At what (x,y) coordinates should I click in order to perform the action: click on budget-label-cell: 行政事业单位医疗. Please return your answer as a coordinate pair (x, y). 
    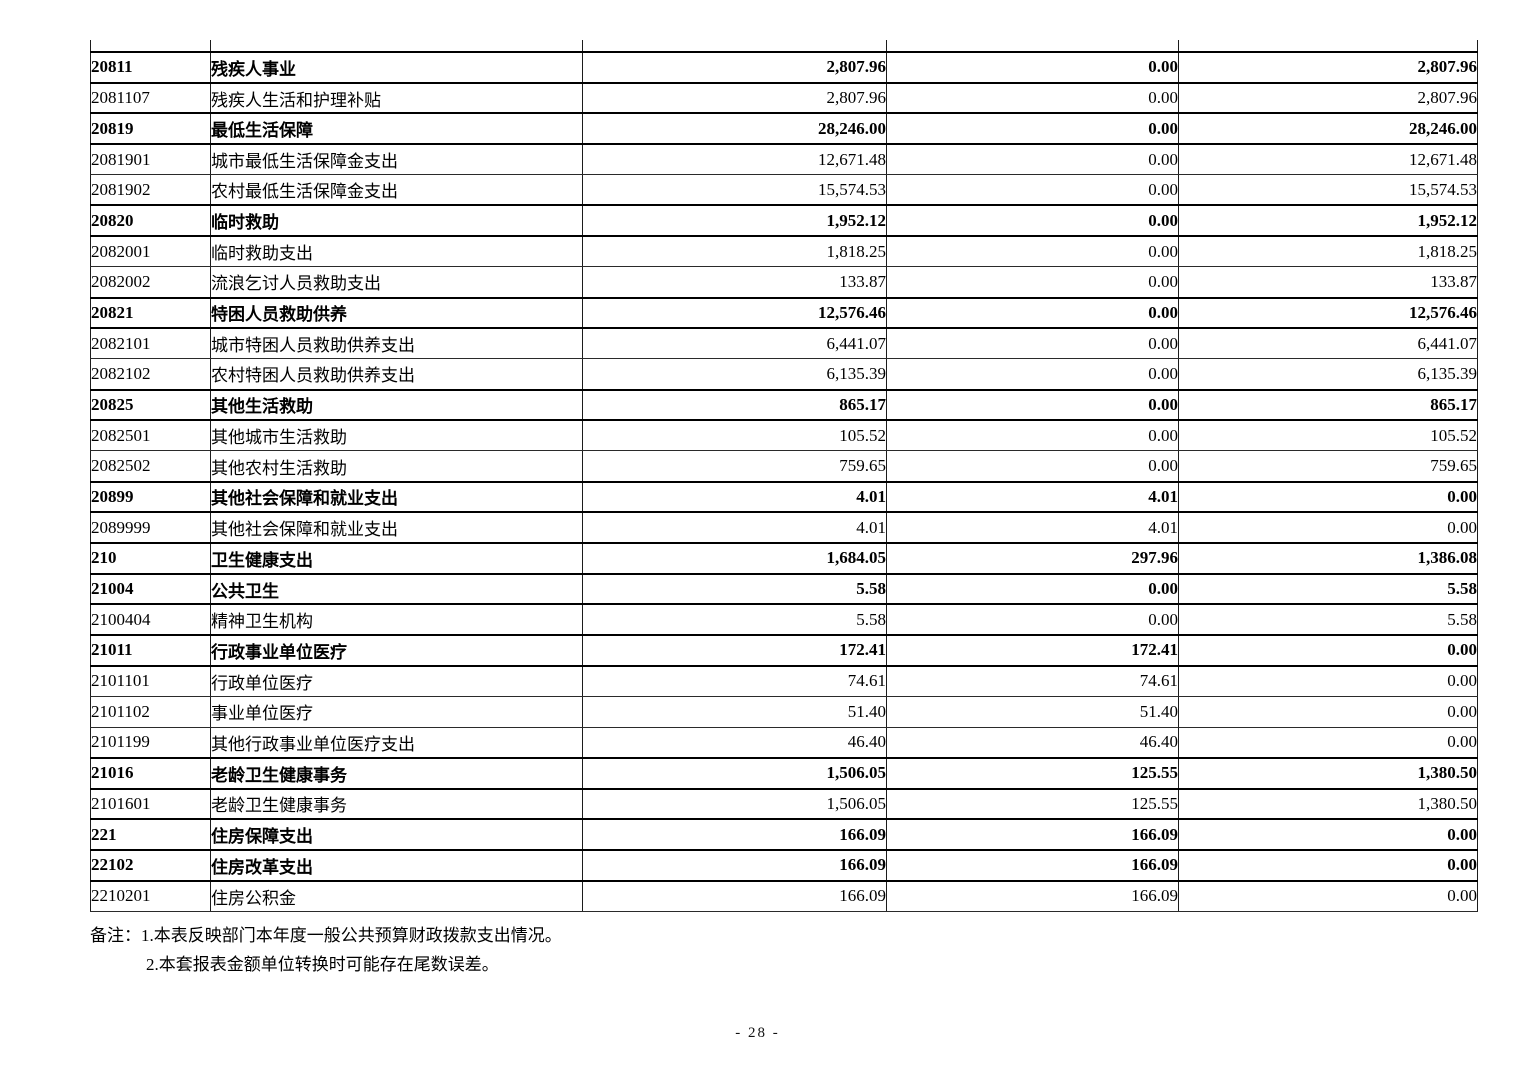
    Looking at the image, I should click on (396, 650).